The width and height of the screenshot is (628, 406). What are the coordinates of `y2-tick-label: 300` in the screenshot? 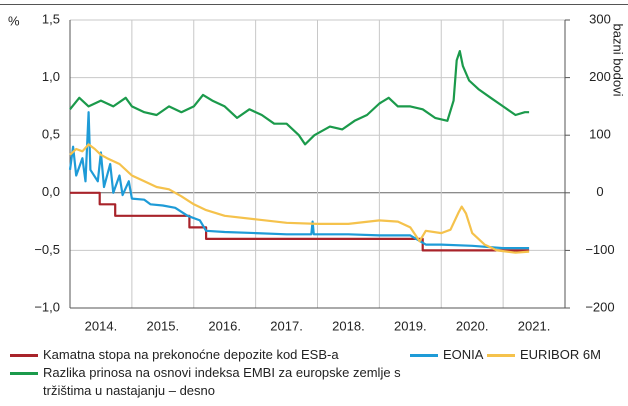 It's located at (600, 18).